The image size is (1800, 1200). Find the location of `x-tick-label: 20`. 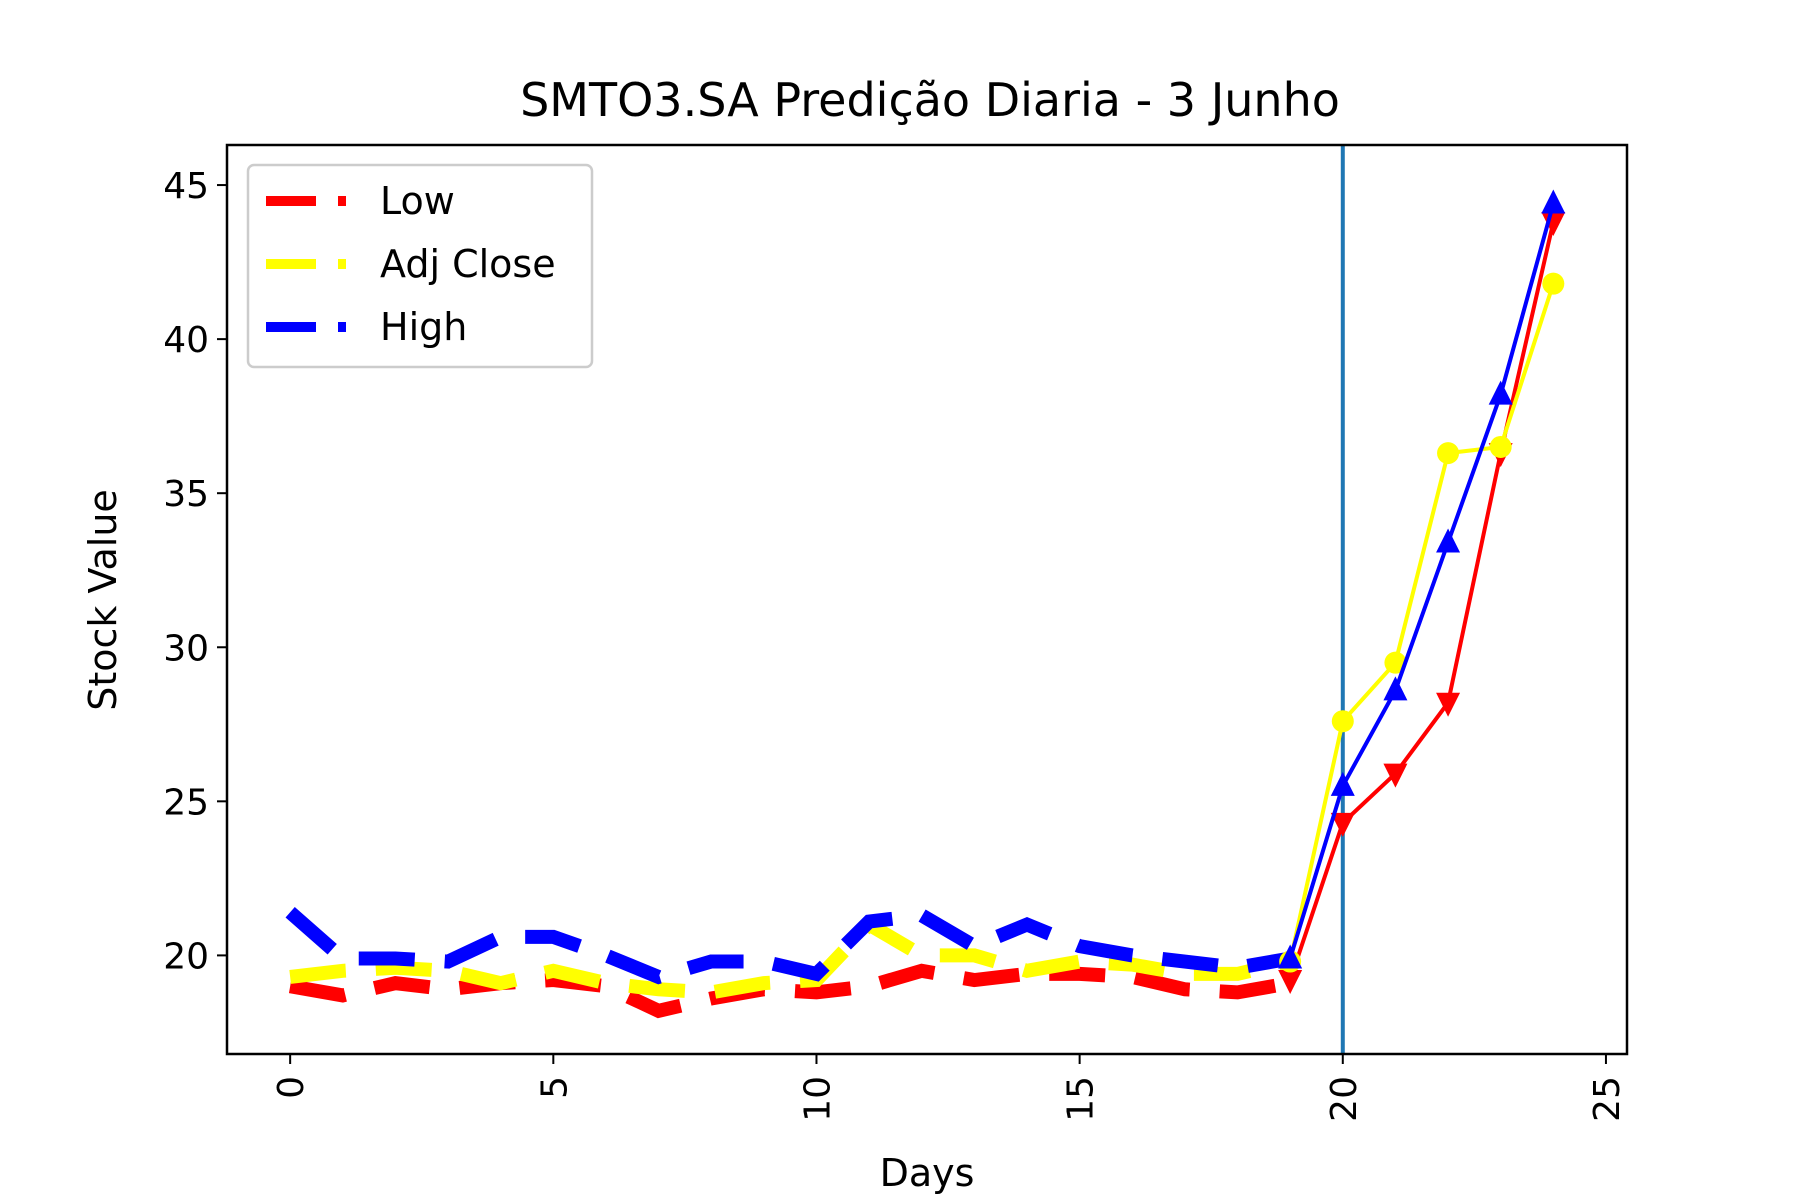

x-tick-label: 20 is located at coordinates (1344, 1099).